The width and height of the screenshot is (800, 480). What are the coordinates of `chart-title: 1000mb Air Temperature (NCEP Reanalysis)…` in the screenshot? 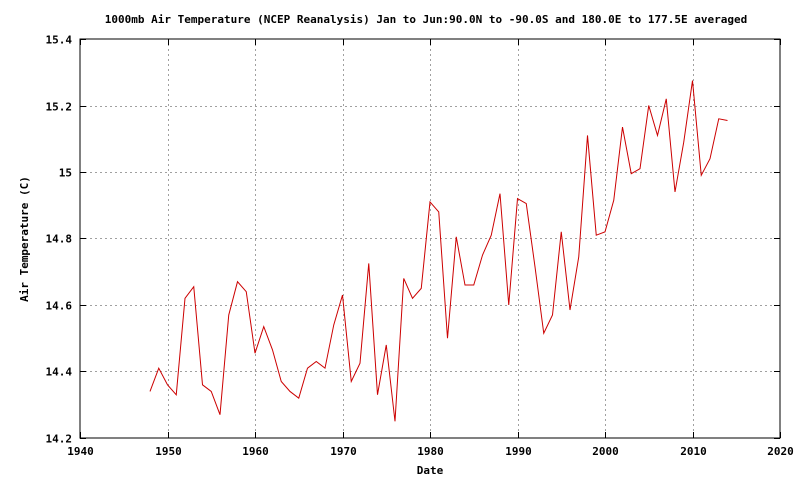 It's located at (426, 19).